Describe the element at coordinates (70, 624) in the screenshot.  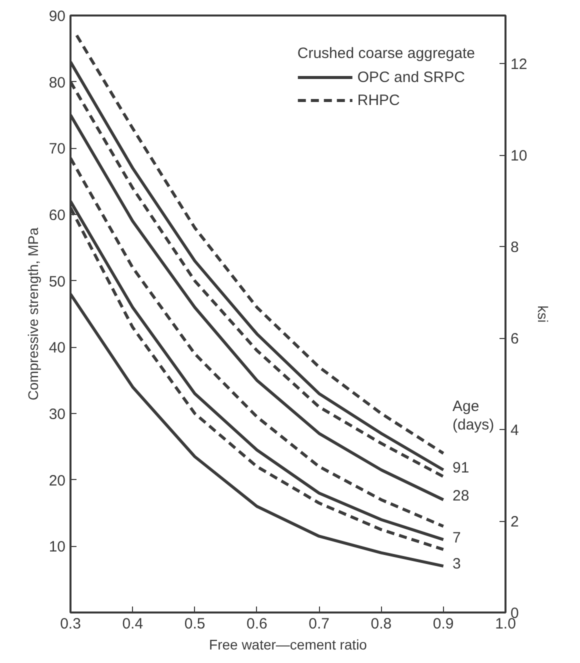
I see `x-tick-label: 0.3` at that location.